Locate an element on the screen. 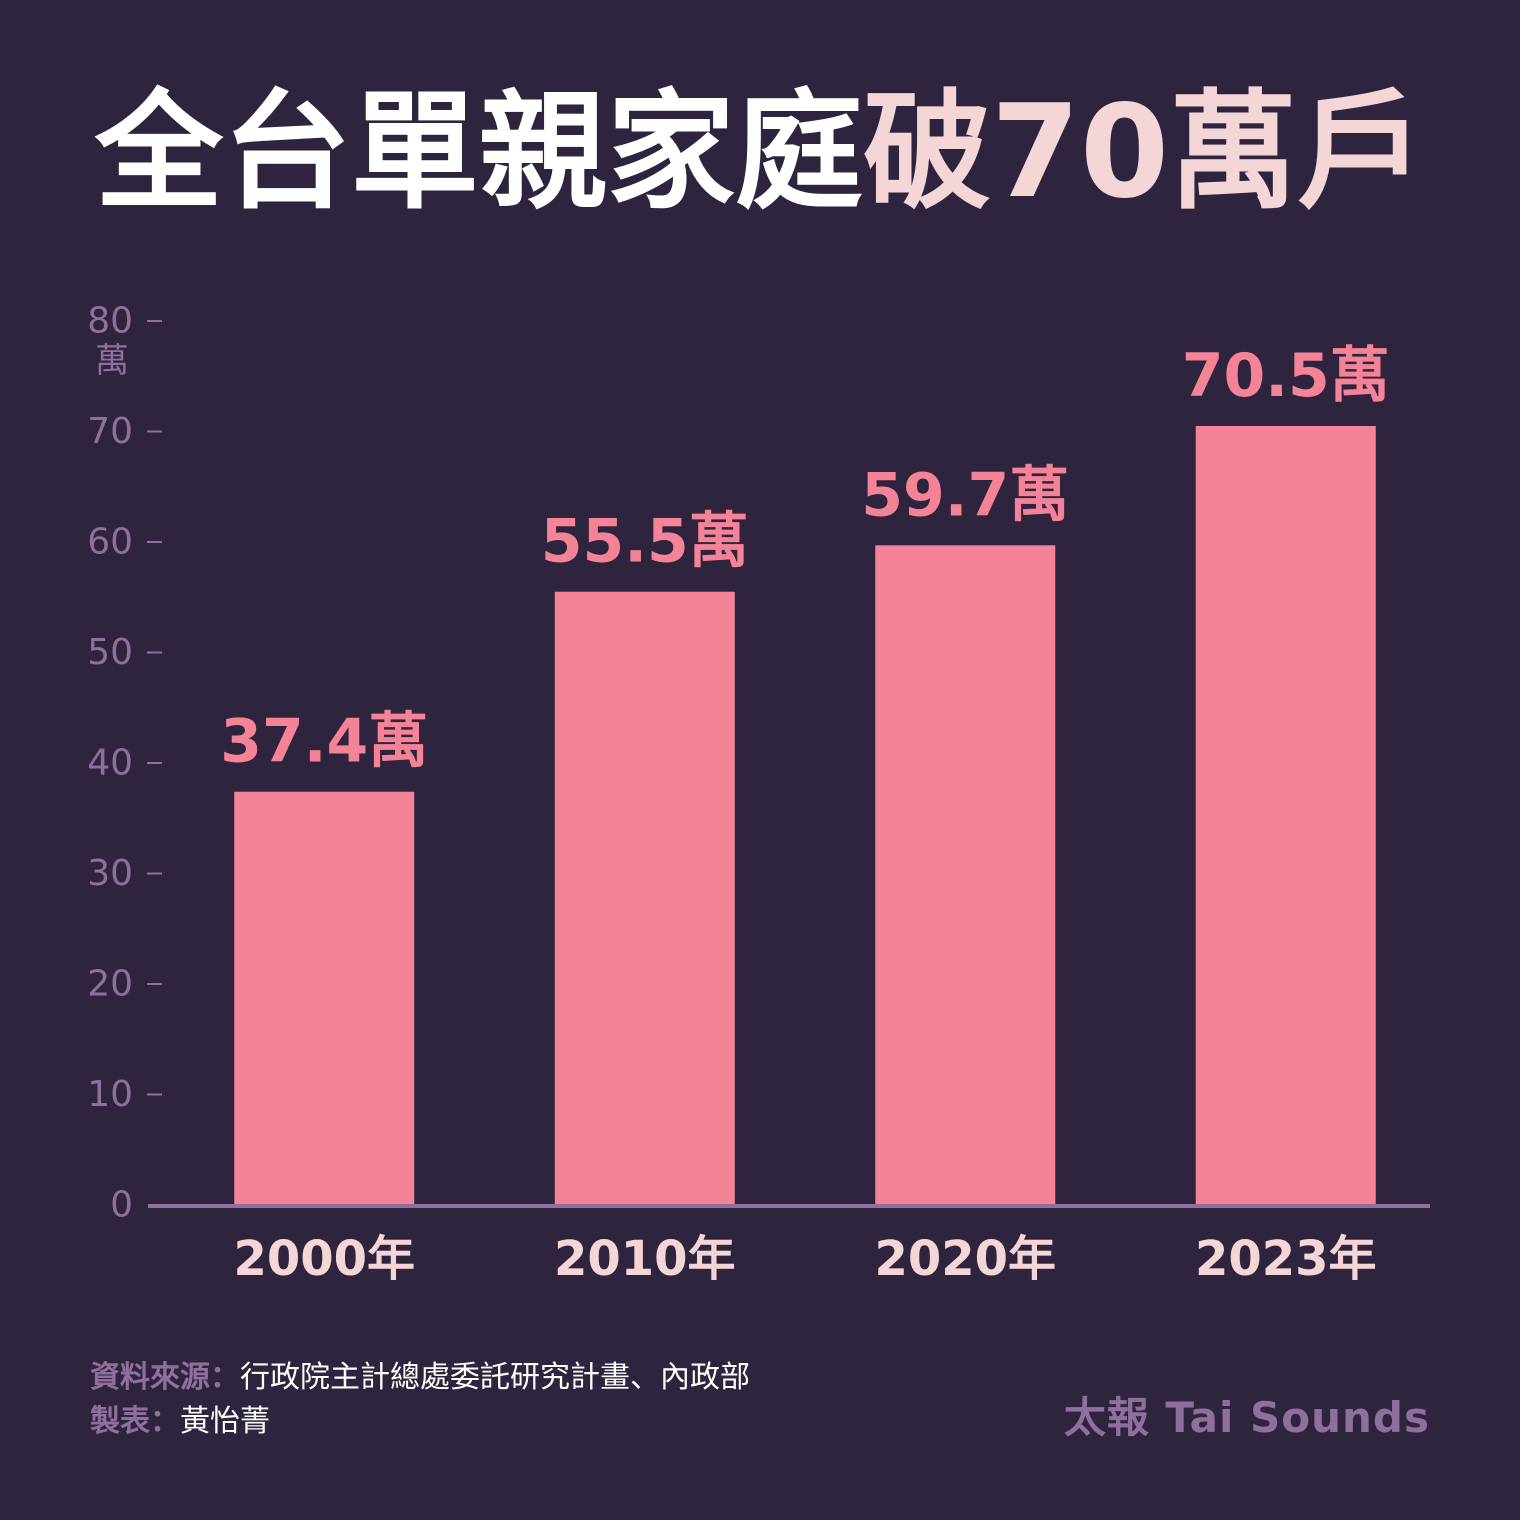 The width and height of the screenshot is (1520, 1520). source-label: 資料來源： is located at coordinates (165, 1377).